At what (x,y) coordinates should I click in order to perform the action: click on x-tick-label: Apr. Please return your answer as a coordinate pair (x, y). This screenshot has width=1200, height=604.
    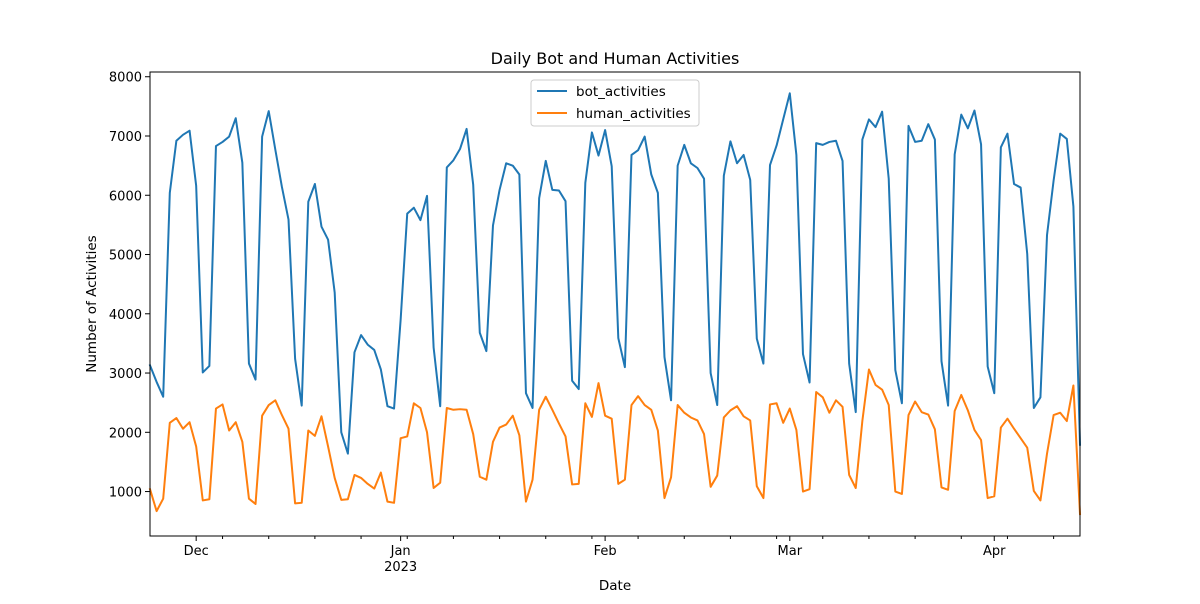
    Looking at the image, I should click on (994, 551).